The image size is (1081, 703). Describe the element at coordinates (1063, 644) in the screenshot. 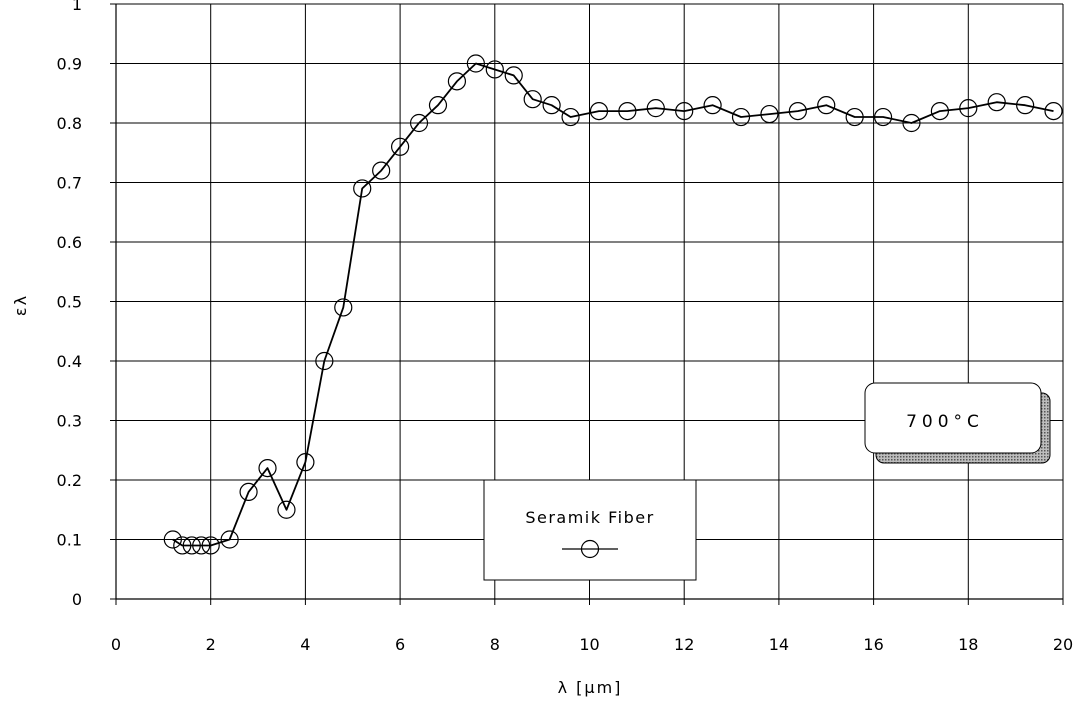

I see `x-tick-label: 20` at that location.